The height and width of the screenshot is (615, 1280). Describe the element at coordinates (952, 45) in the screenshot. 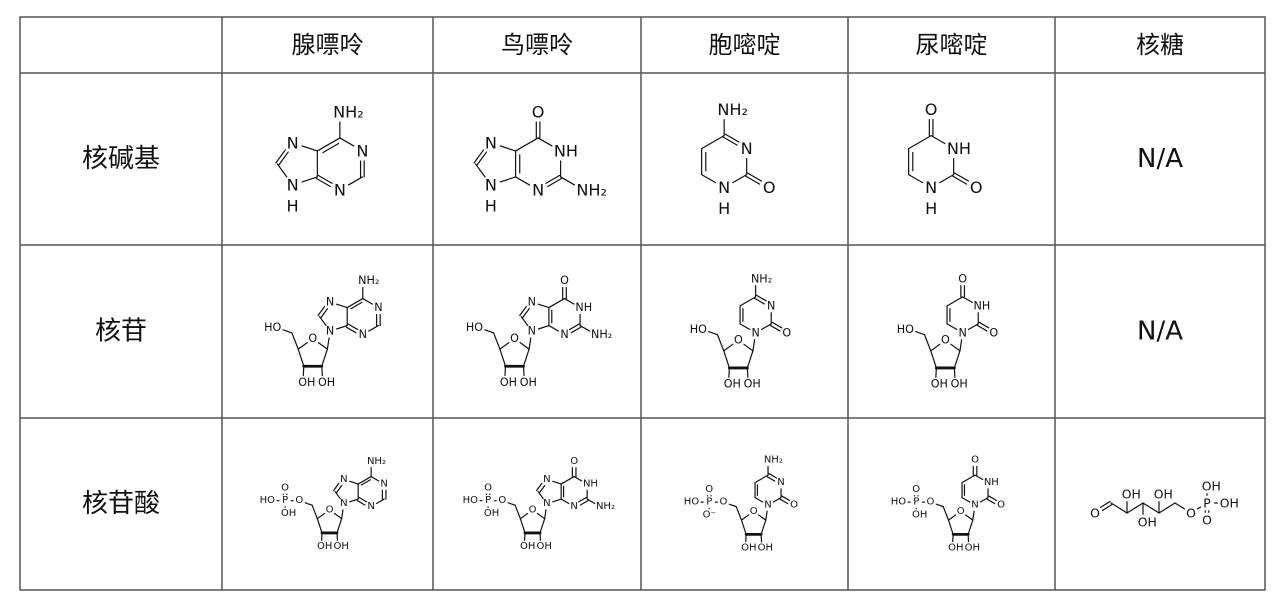

I see `column-header: 尿嘧啶` at that location.